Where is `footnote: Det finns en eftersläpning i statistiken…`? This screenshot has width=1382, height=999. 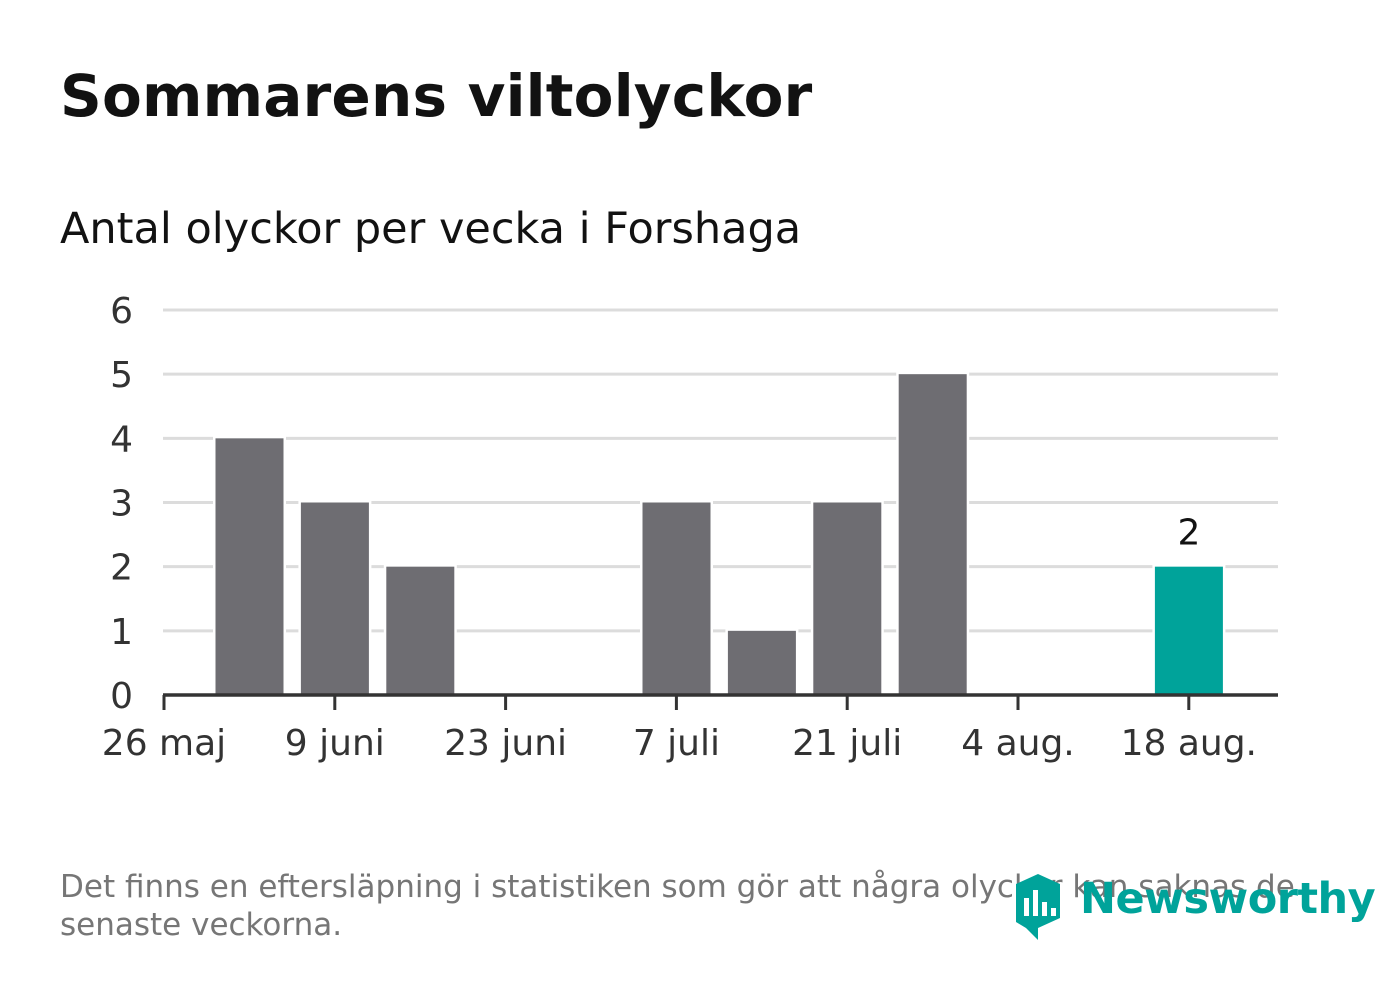
footnote: Det finns en eftersläpning i statistiken… is located at coordinates (677, 906).